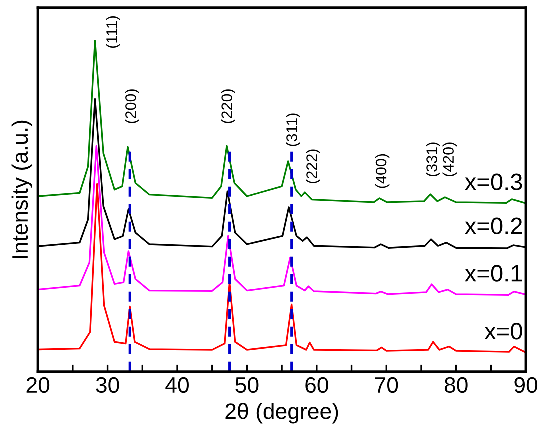  What do you see at coordinates (22, 189) in the screenshot?
I see `y-axis-title: Intensity (a.u.)` at bounding box center [22, 189].